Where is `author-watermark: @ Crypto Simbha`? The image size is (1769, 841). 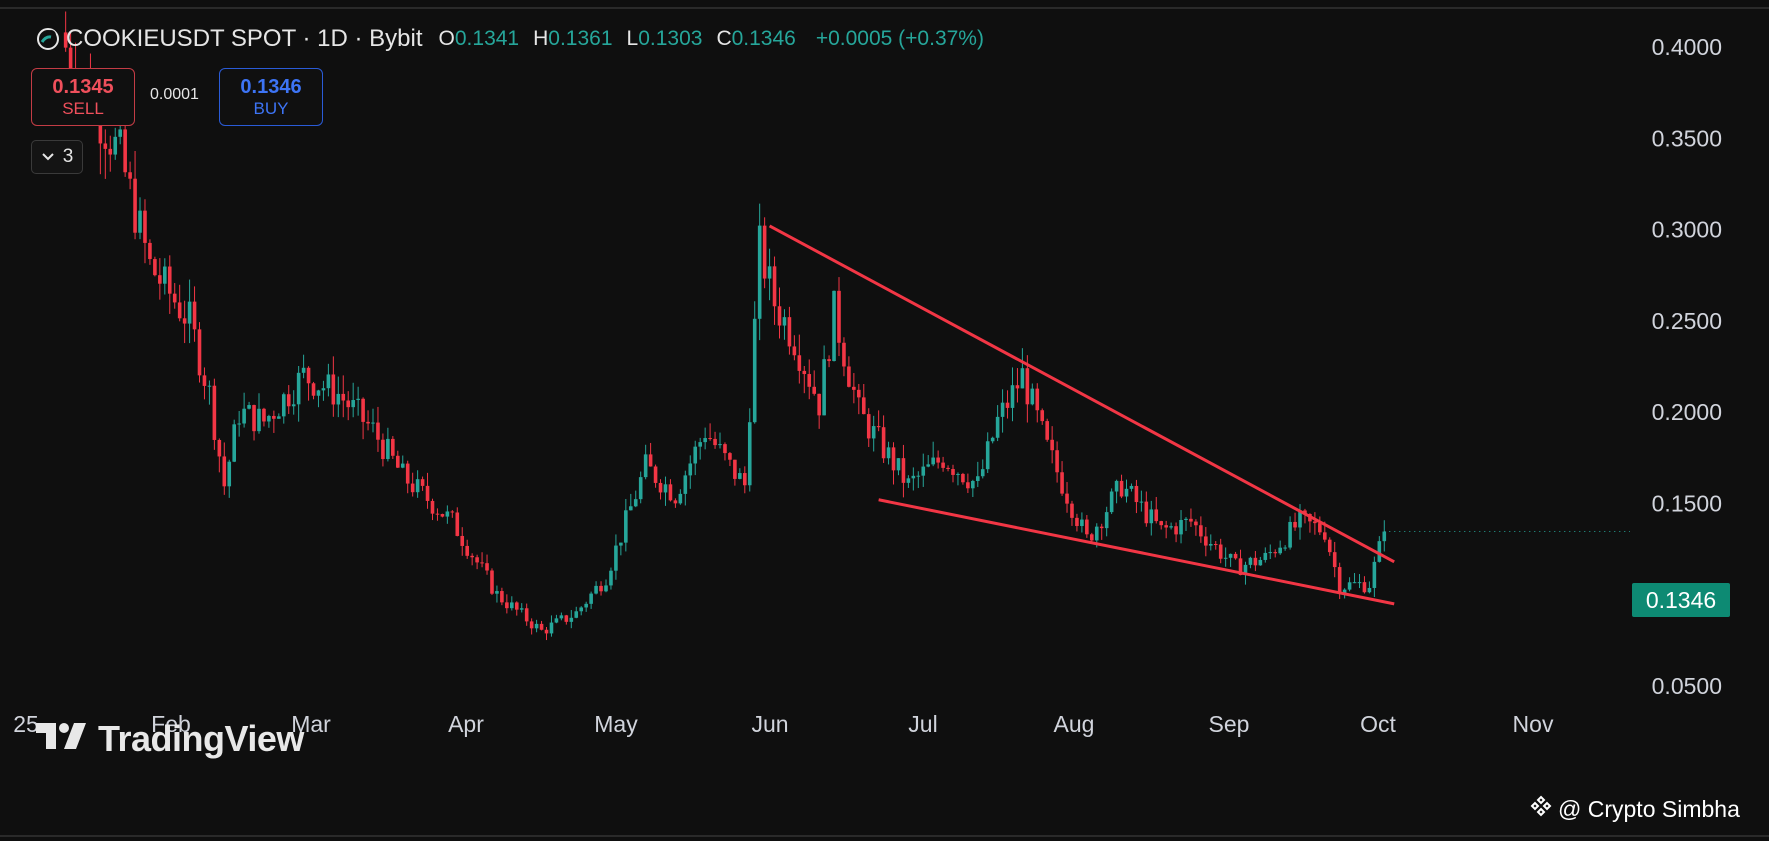 author-watermark: @ Crypto Simbha is located at coordinates (1635, 809).